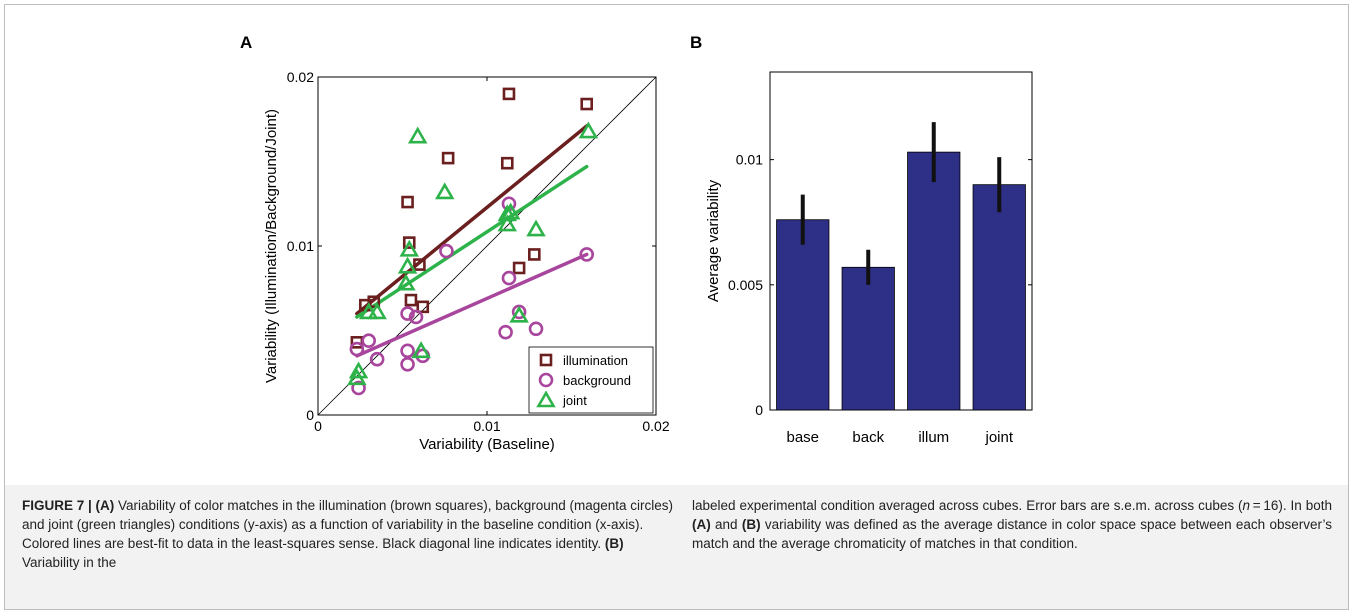  What do you see at coordinates (546, 380) in the screenshot?
I see `legend-marker-background` at bounding box center [546, 380].